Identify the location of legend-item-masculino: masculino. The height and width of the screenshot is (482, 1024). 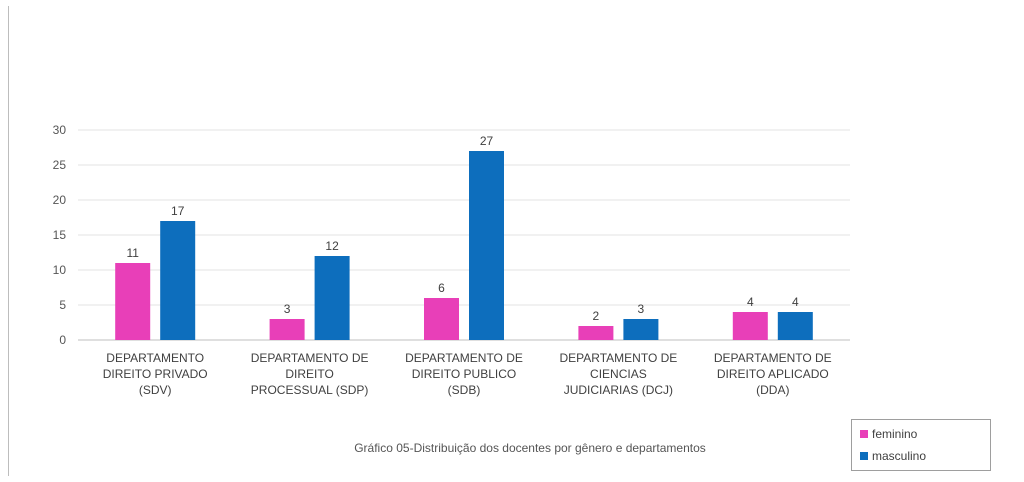
(893, 456).